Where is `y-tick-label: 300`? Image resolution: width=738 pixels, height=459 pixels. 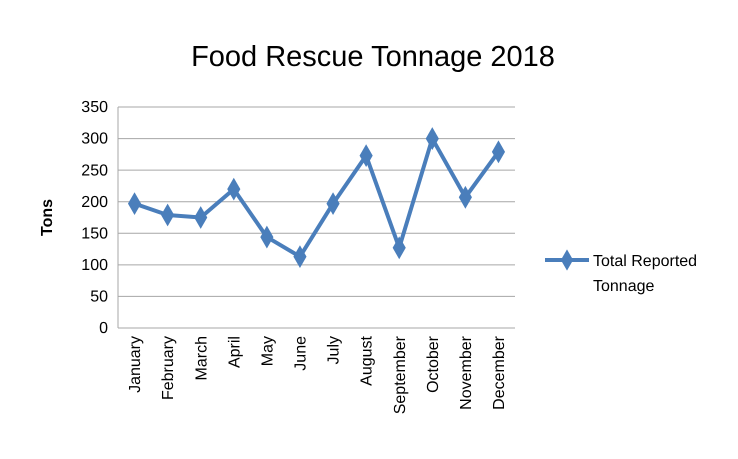
y-tick-label: 300 is located at coordinates (94, 139).